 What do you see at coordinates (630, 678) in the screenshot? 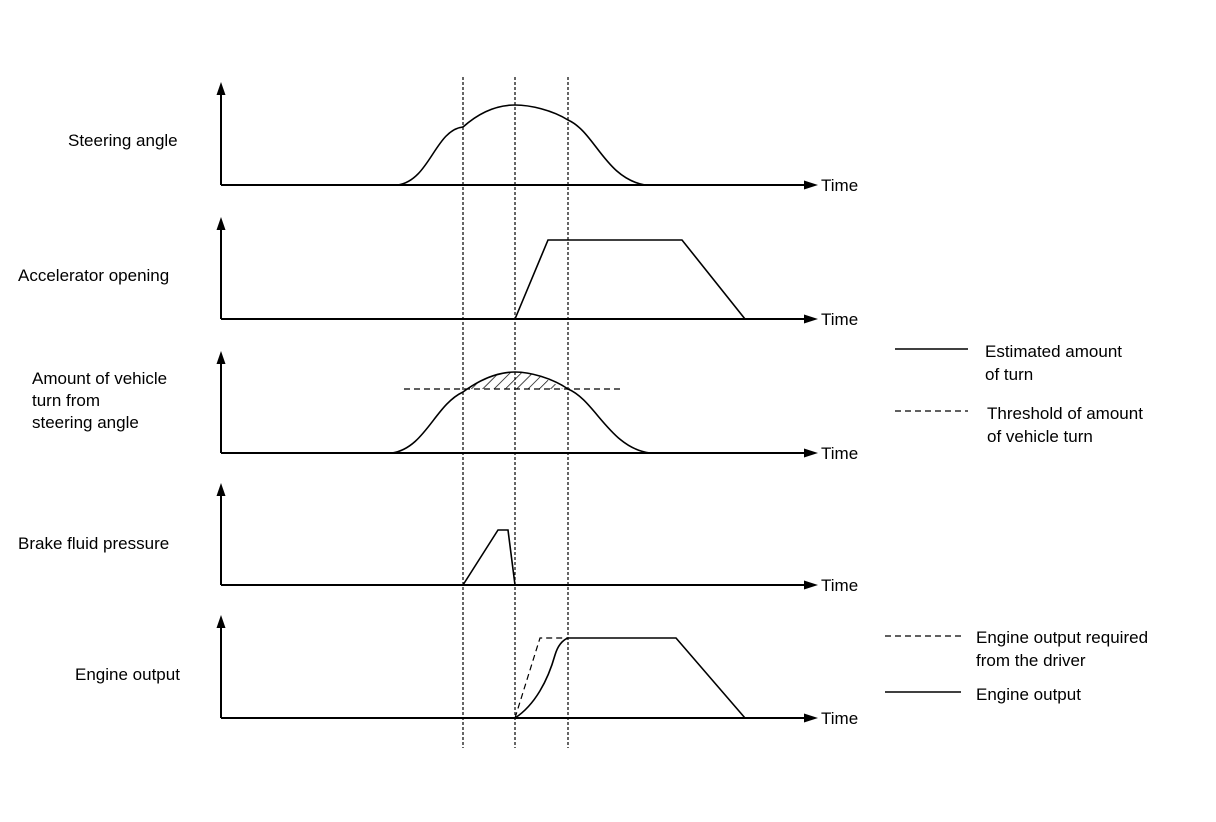
I see `engine-output-curve` at bounding box center [630, 678].